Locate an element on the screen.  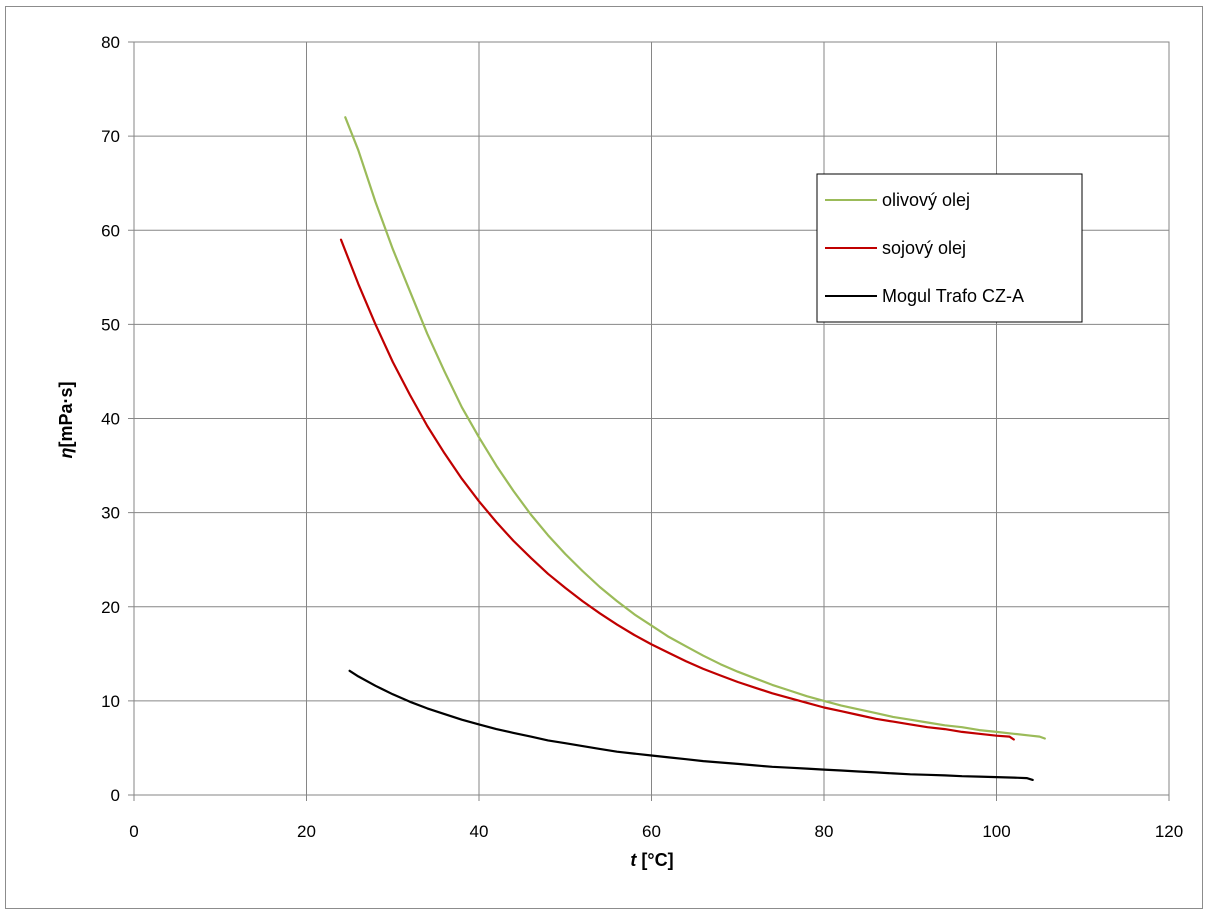
x-axis-title: t [°C] is located at coordinates (651, 860).